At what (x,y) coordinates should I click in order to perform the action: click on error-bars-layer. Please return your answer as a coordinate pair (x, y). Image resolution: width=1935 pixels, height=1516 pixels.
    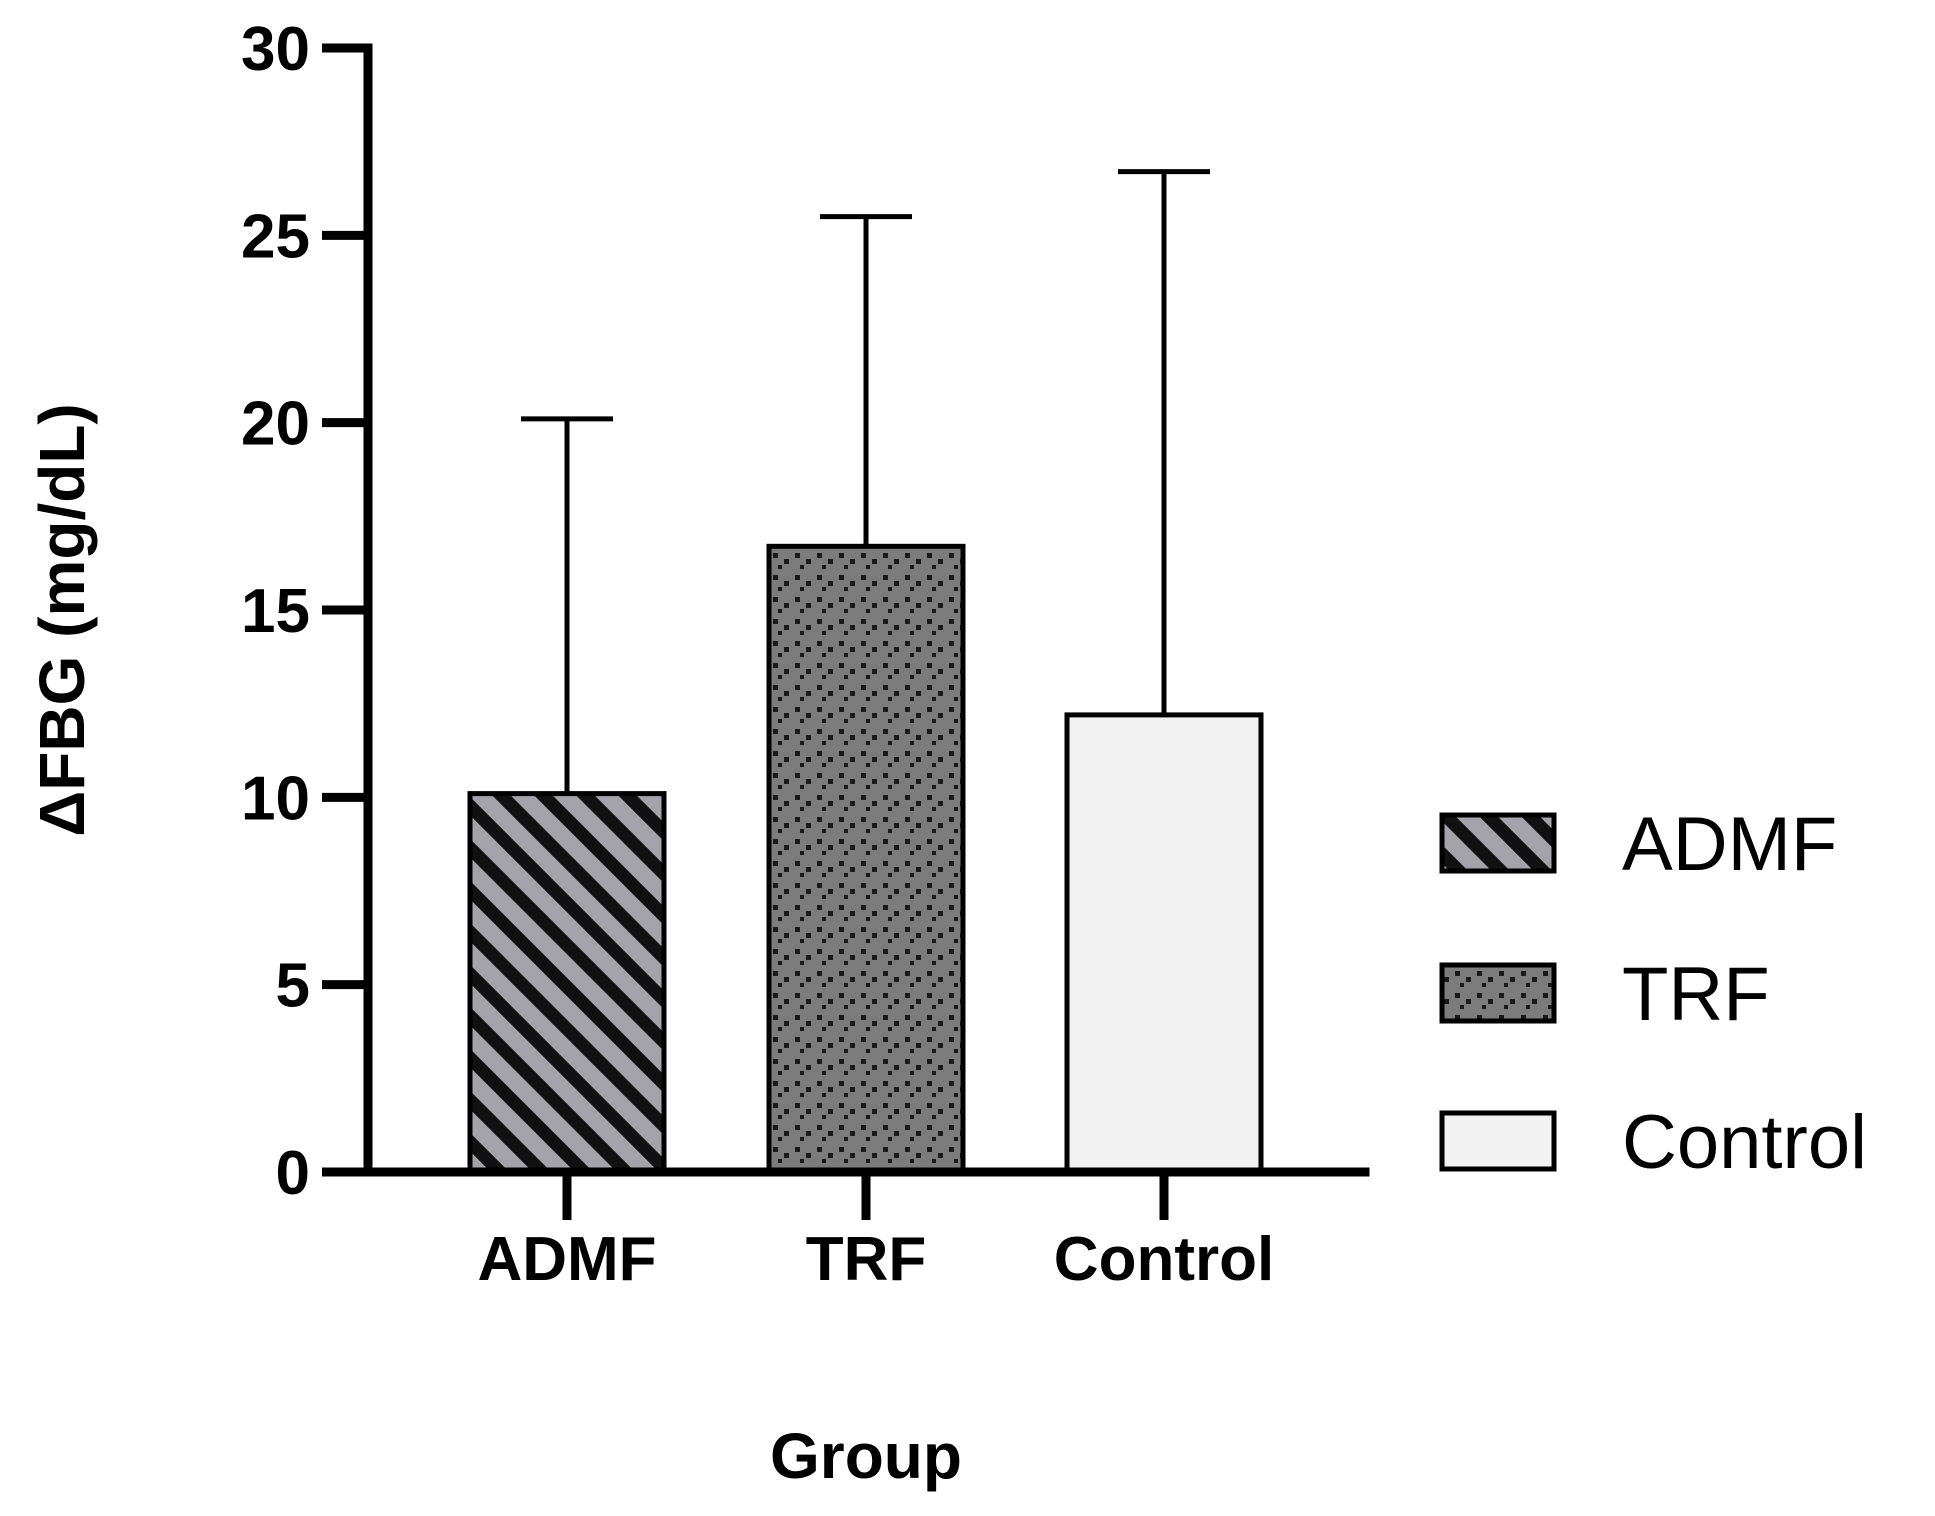
    Looking at the image, I should click on (865, 481).